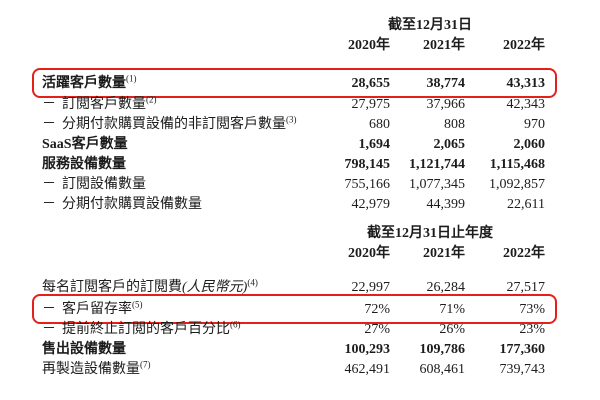 Image resolution: width=600 pixels, height=400 pixels. I want to click on metric-value-2021: 38,774, so click(446, 83).